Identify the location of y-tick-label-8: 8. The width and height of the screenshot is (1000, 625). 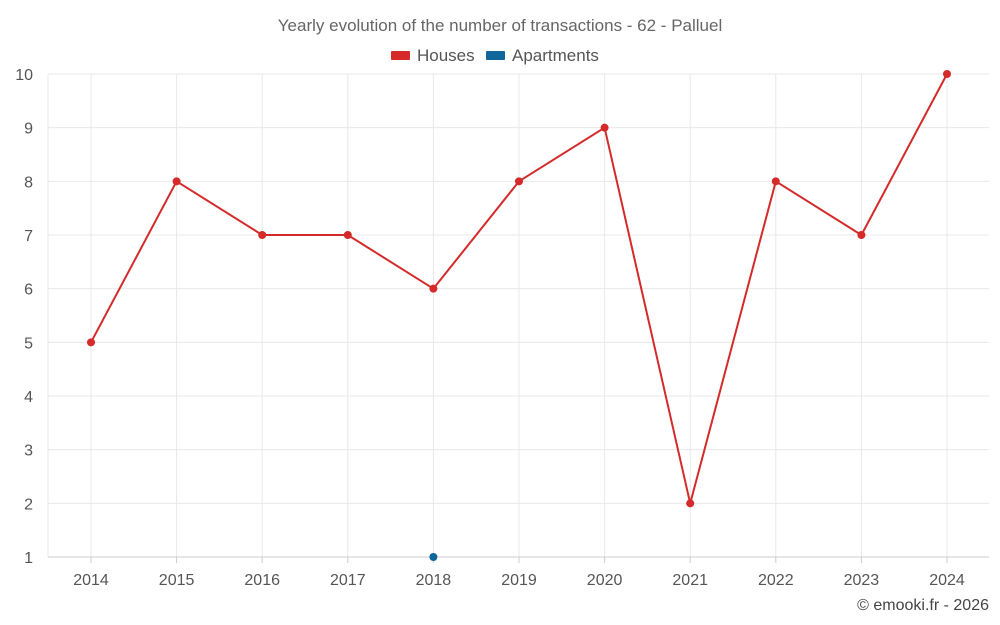
(28, 182).